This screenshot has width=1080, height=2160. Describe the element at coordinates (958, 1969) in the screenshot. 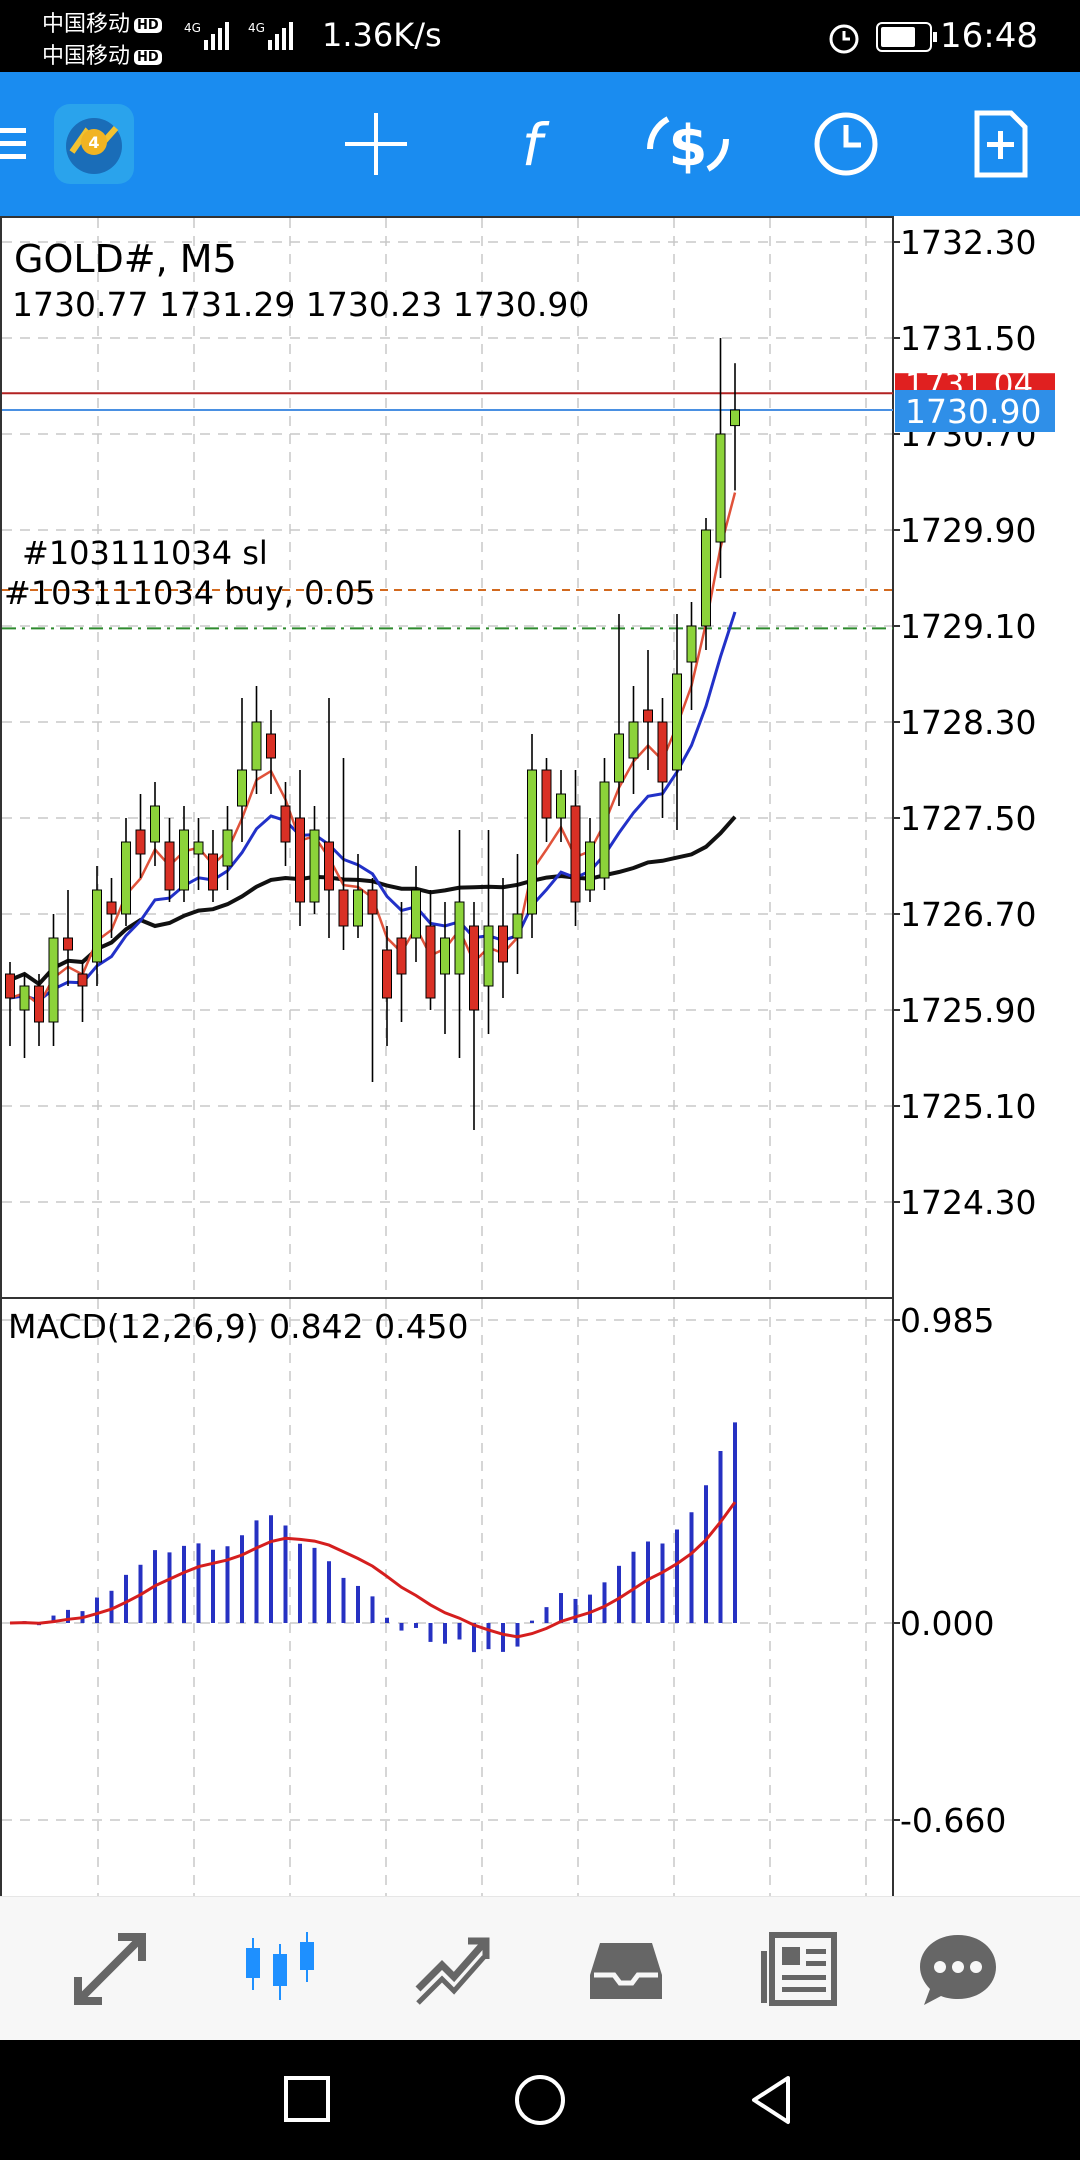

I see `chat-icon` at that location.